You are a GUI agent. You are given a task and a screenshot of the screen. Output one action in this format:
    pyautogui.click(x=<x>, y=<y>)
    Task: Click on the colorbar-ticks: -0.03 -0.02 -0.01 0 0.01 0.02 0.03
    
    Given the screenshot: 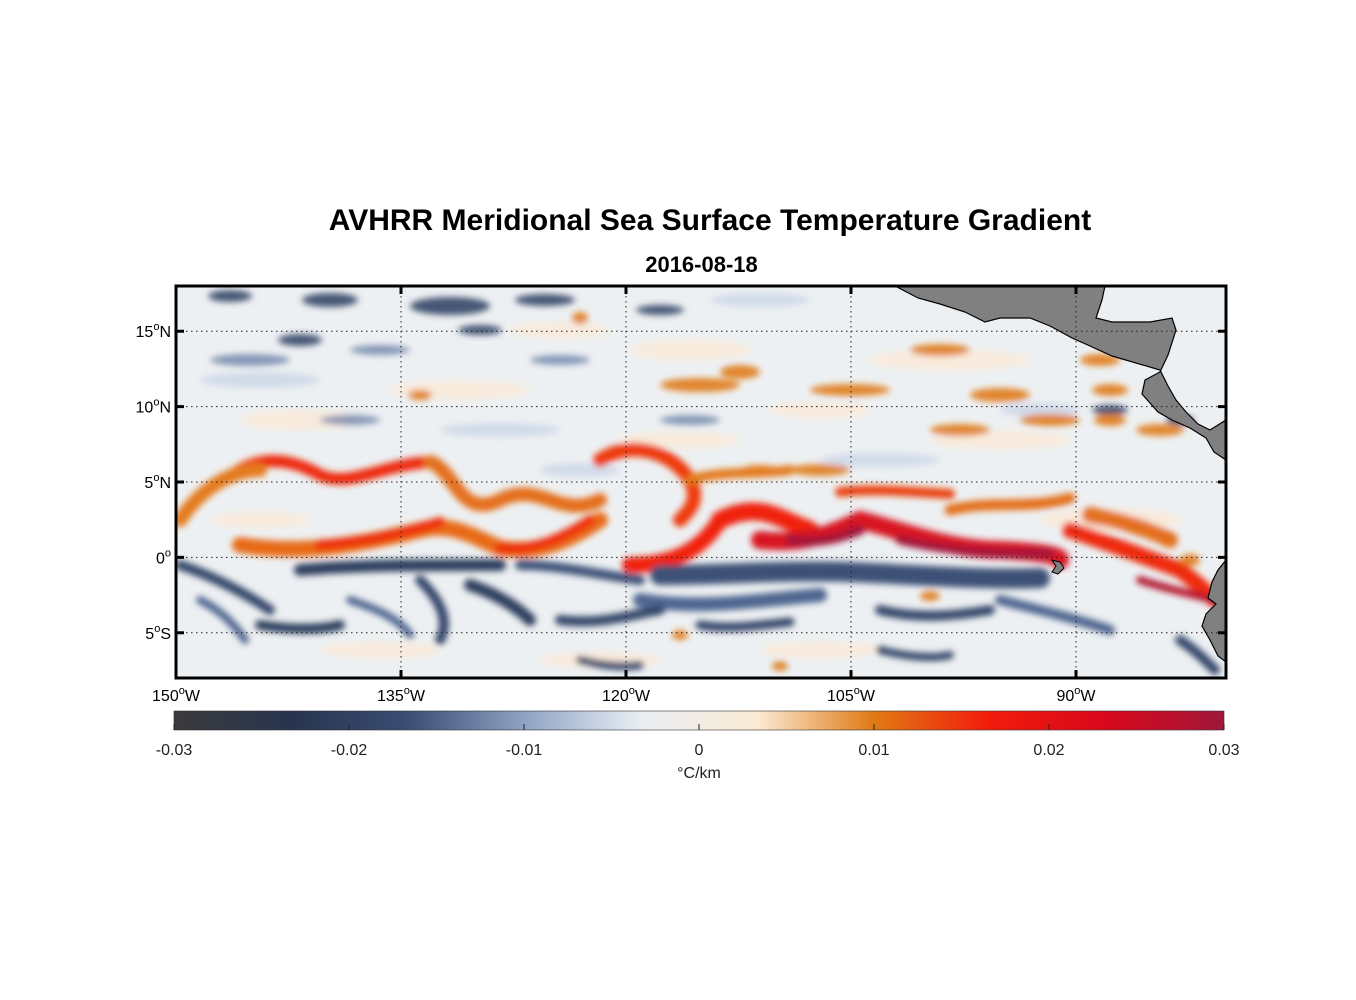 What is the action you would take?
    pyautogui.click(x=698, y=741)
    